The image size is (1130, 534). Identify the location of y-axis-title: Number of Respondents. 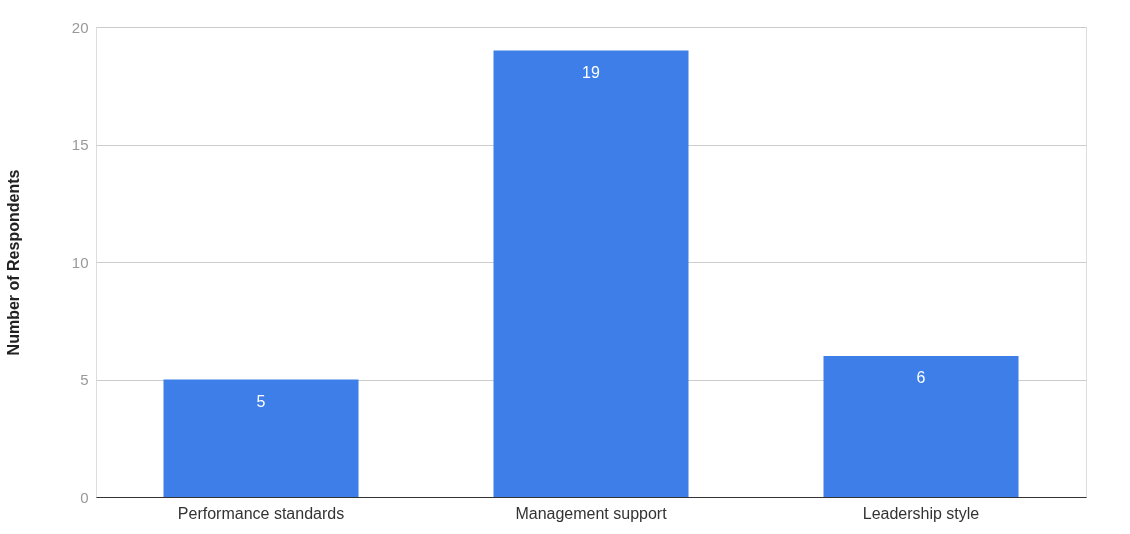
(13, 262).